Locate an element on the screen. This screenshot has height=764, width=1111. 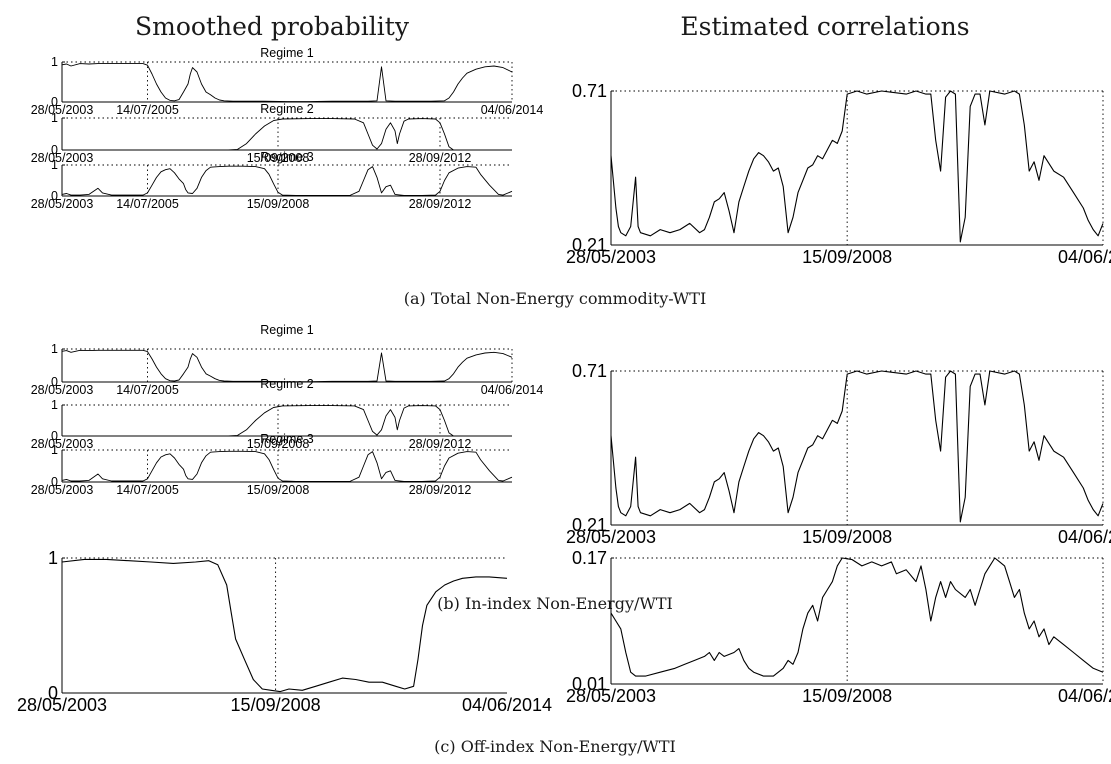
panel-c-probability: 0 1 28/05/2003 15/09/2008 04/06/2014 is located at coordinates (284, 631).